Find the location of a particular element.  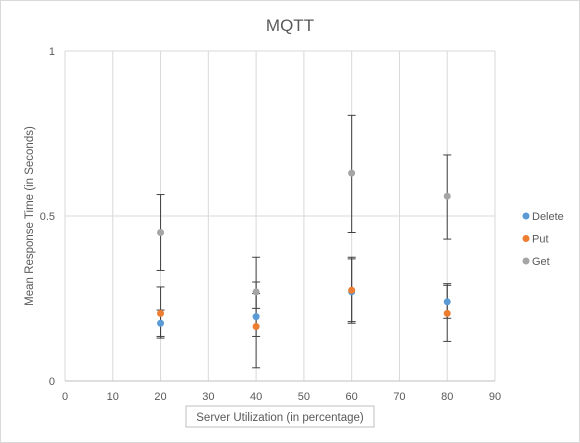

legend-marker-get is located at coordinates (526, 261).